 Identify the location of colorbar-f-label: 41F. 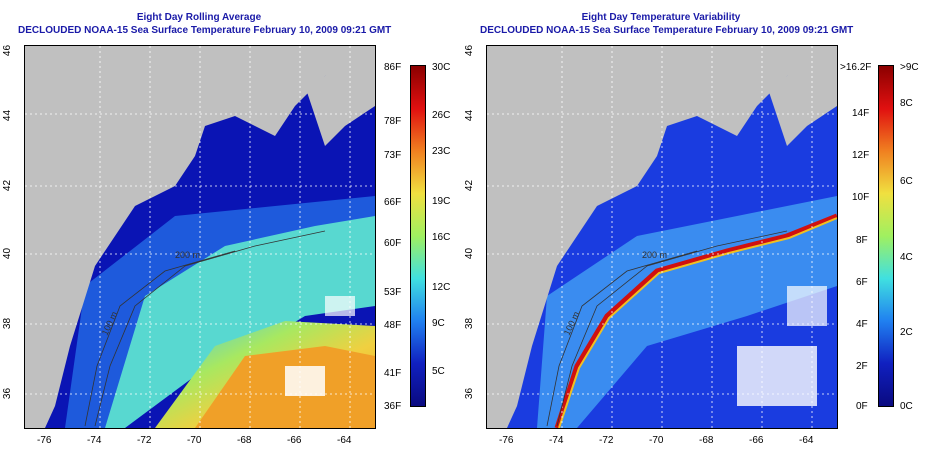
(393, 373).